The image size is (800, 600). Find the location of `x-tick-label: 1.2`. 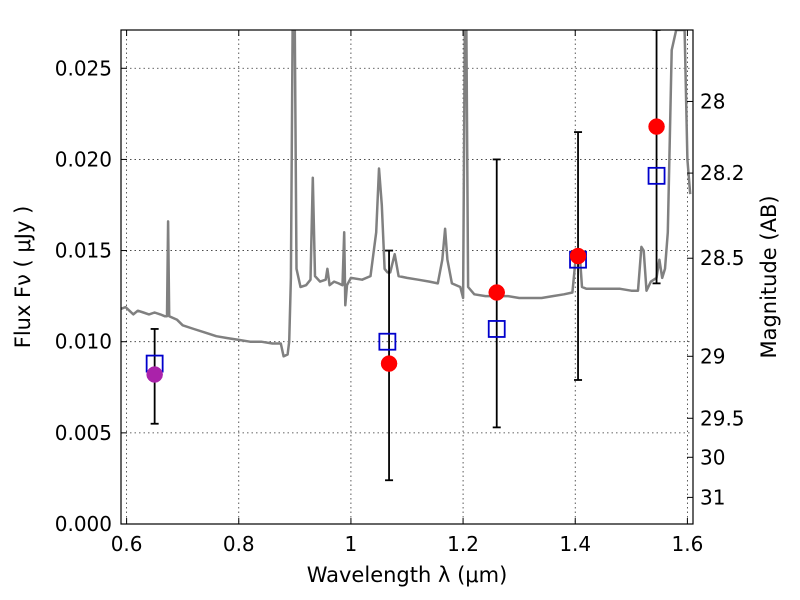

x-tick-label: 1.2 is located at coordinates (463, 544).